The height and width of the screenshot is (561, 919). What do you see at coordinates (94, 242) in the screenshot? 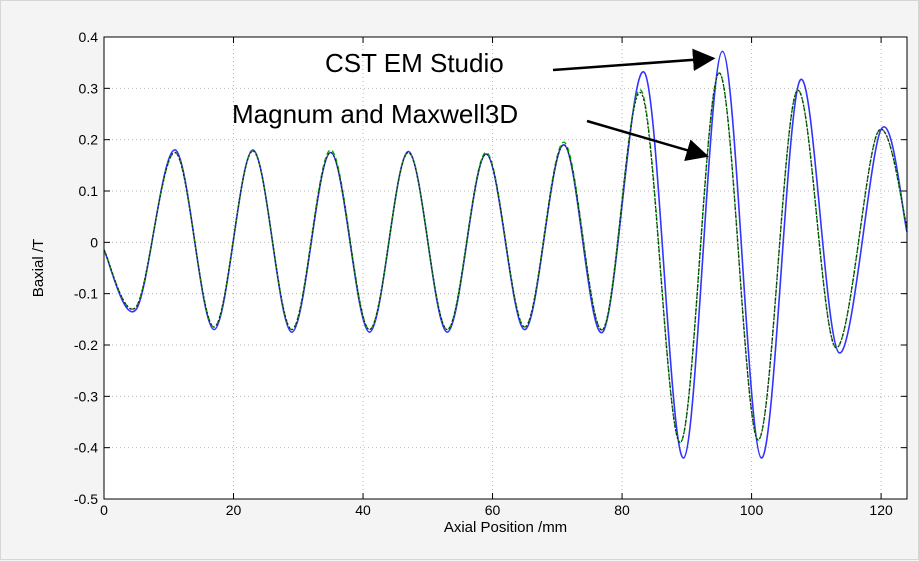
I see `y-tick-label: 0` at bounding box center [94, 242].